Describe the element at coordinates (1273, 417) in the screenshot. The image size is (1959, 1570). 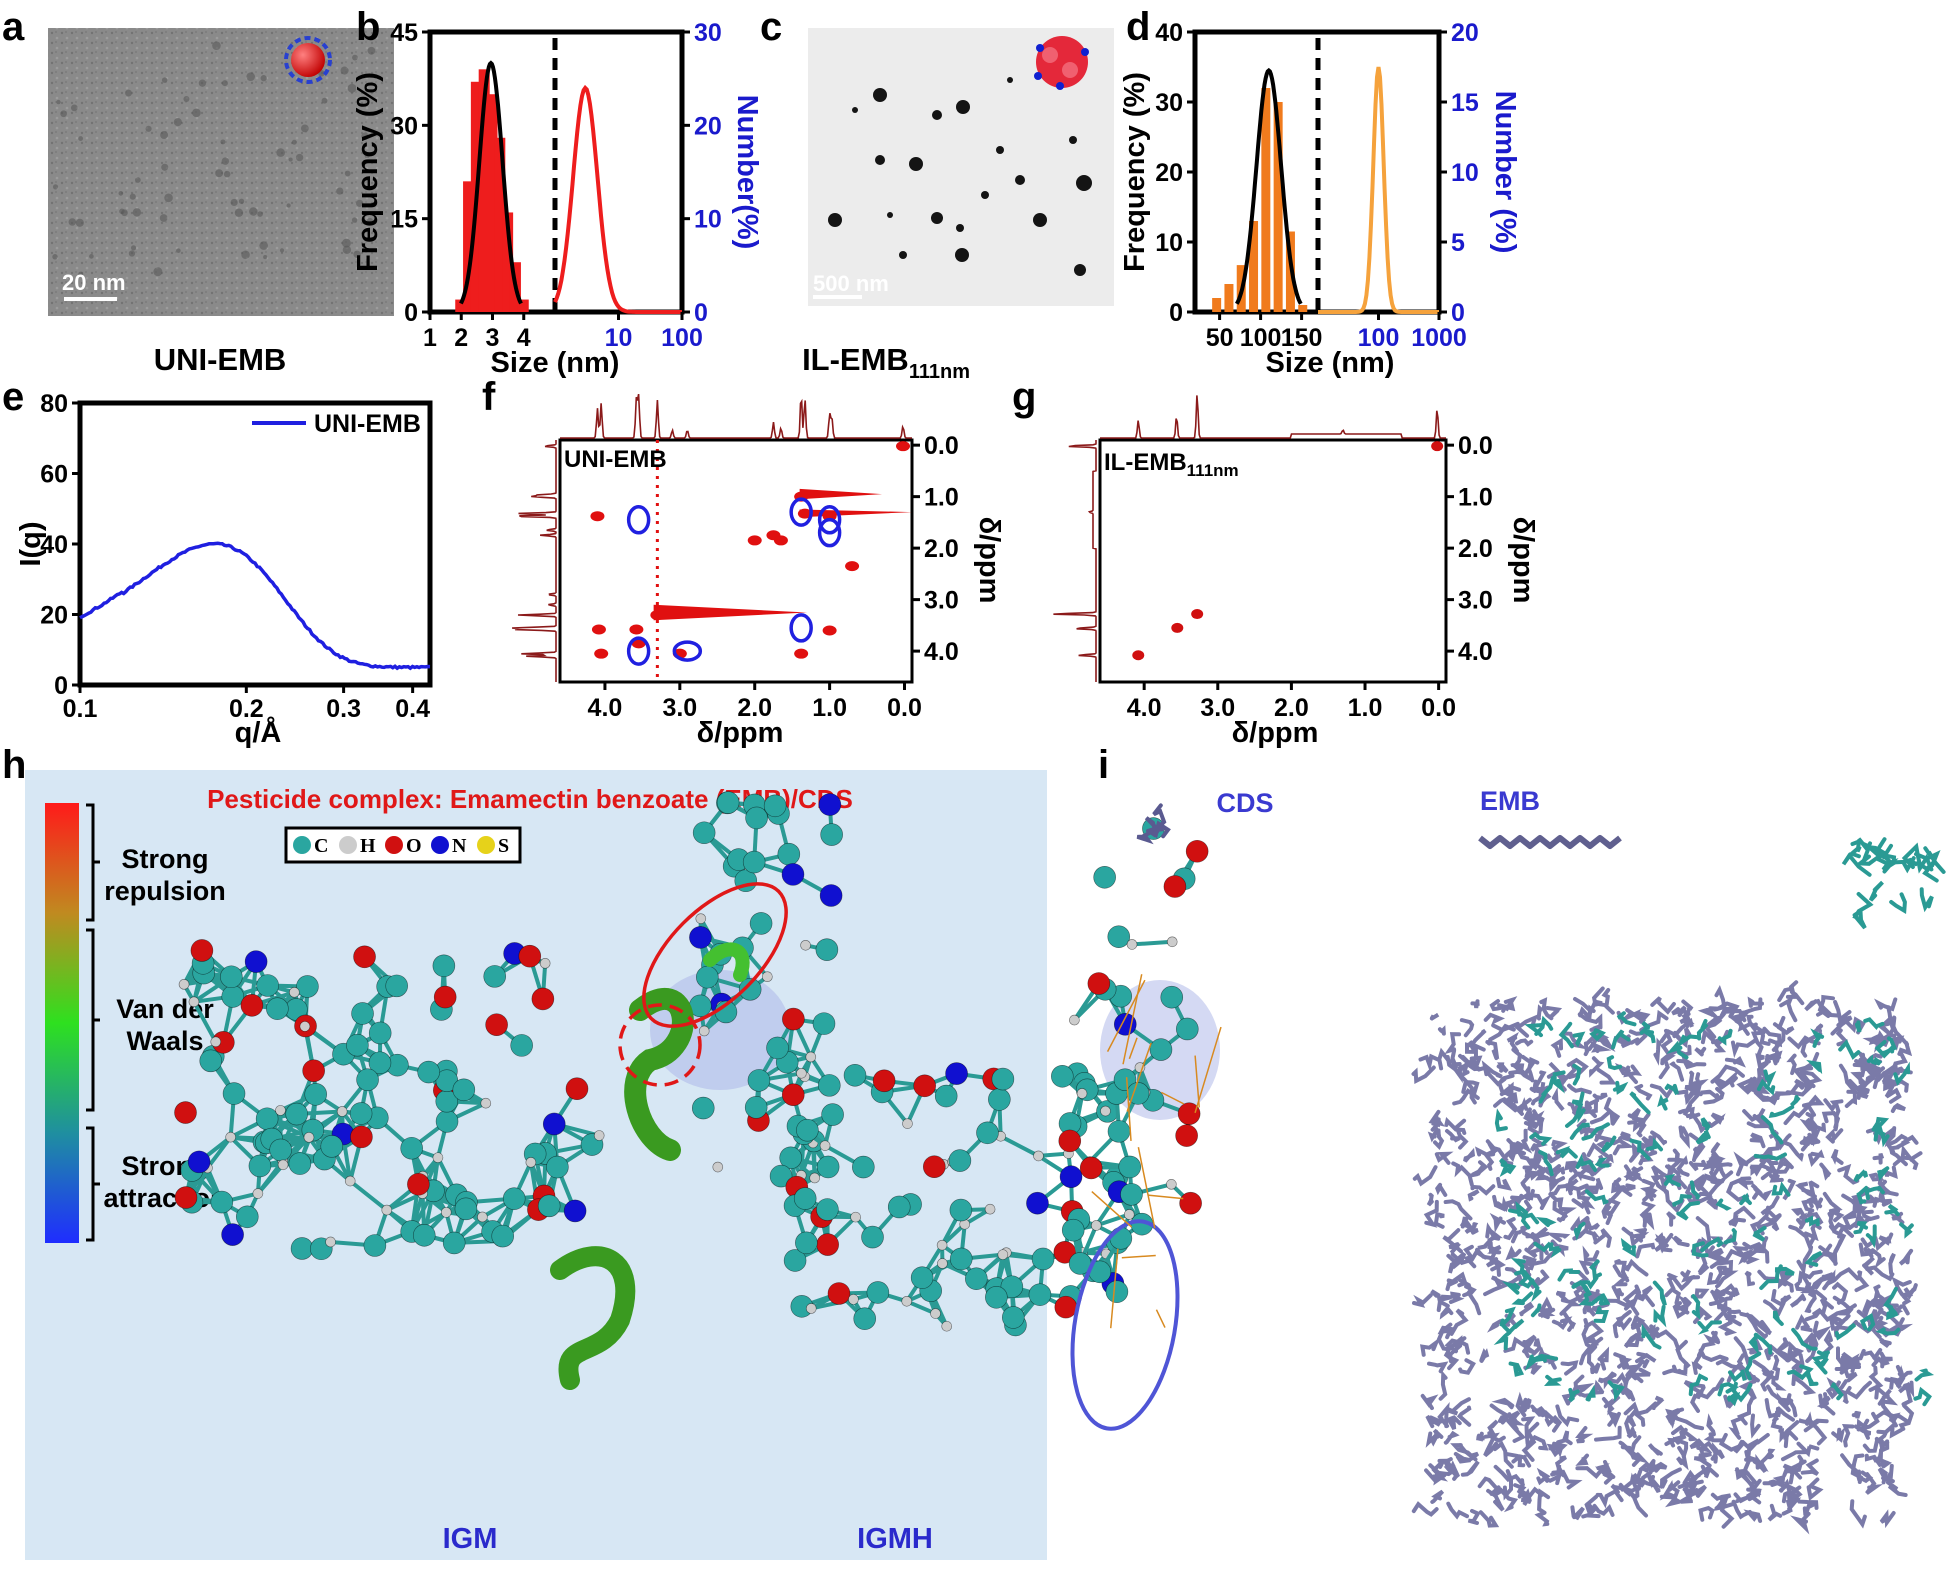
I see `top-projection-spectrum` at that location.